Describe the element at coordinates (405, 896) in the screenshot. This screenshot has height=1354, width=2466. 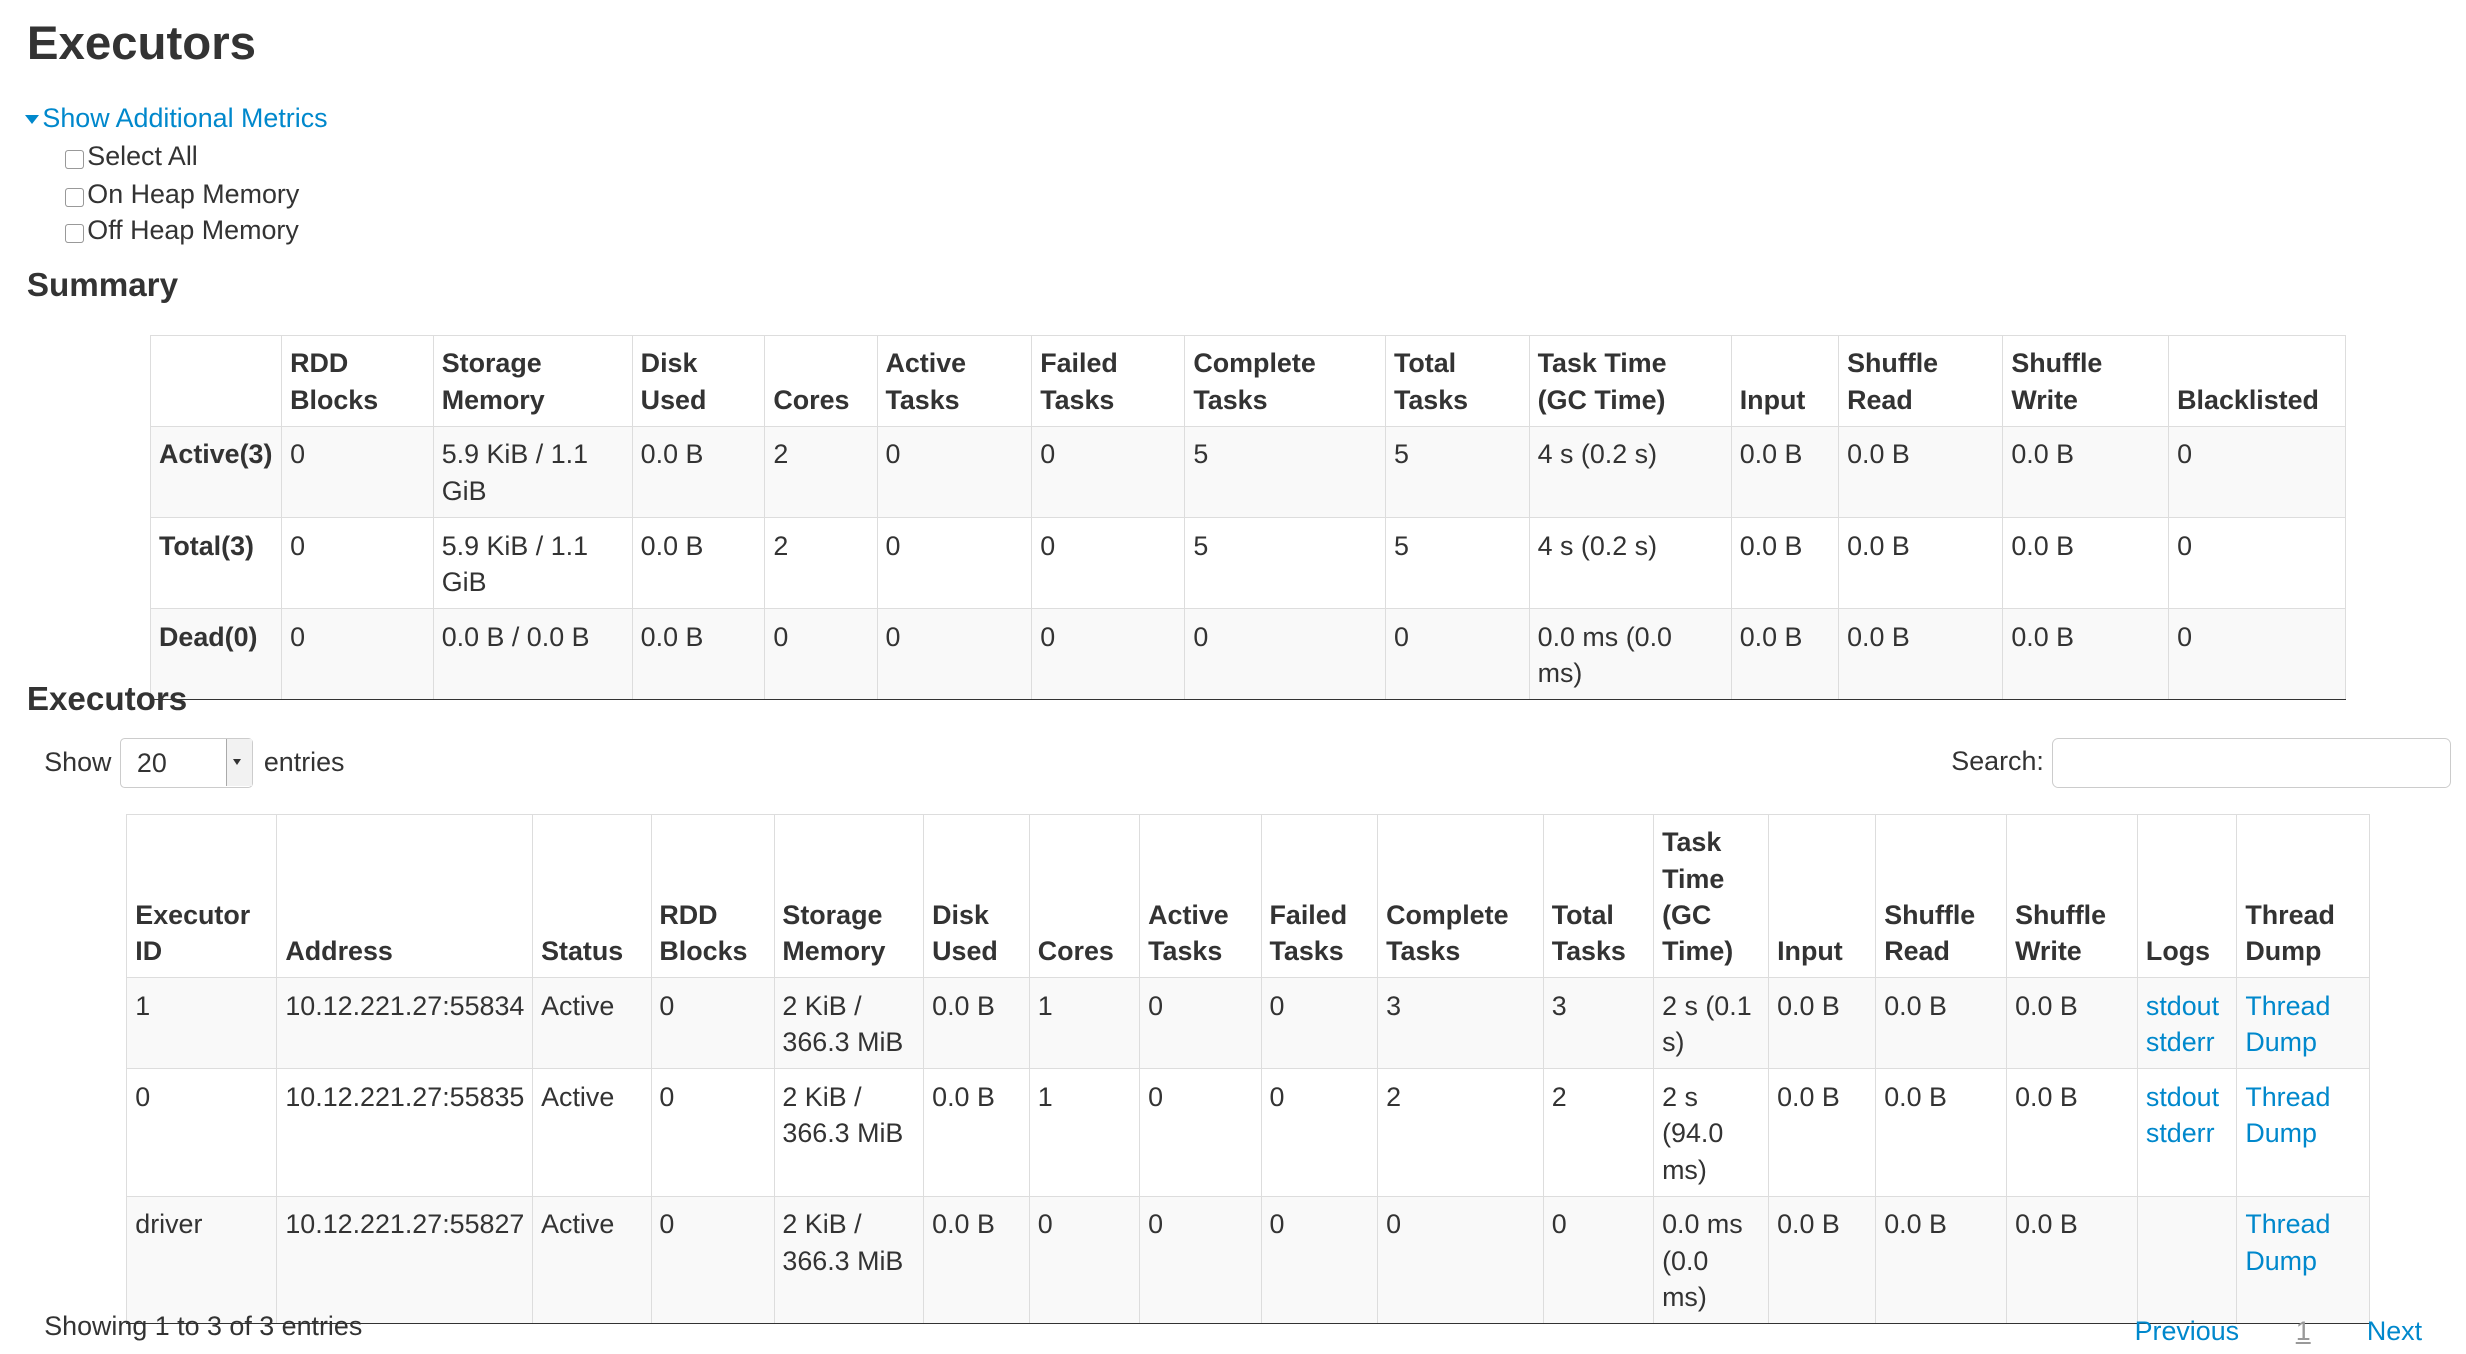
I see `executors-column-header: Address` at that location.